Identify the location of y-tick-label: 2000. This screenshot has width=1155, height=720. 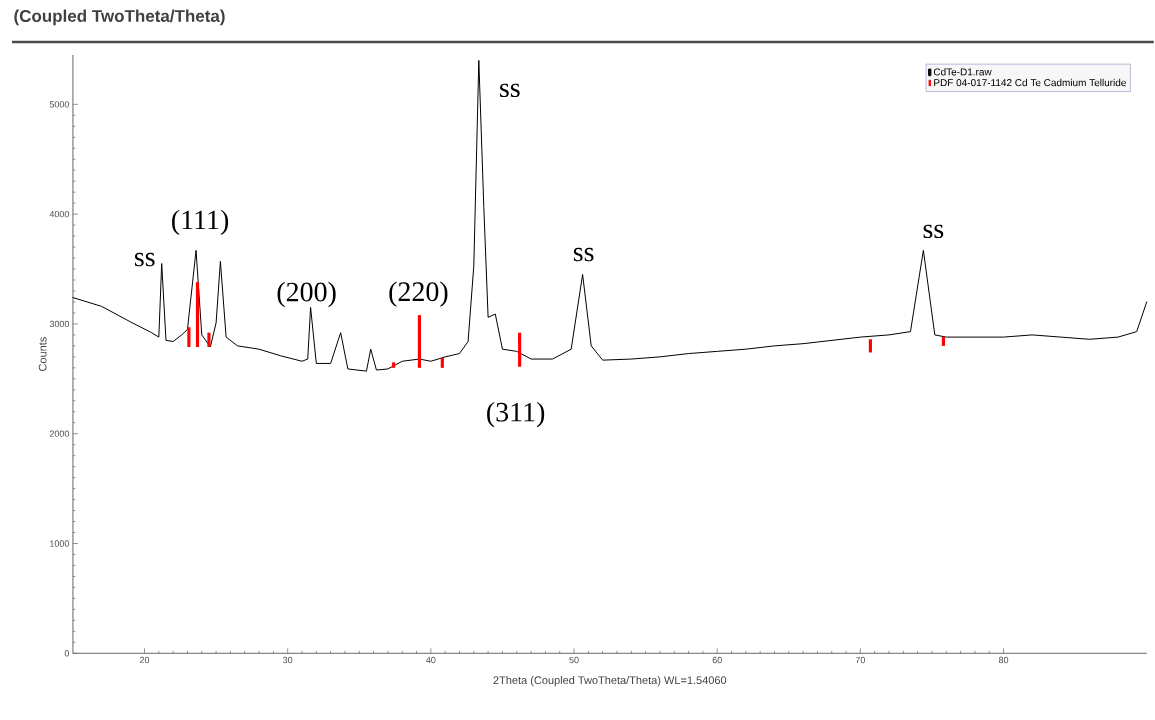
(59, 433).